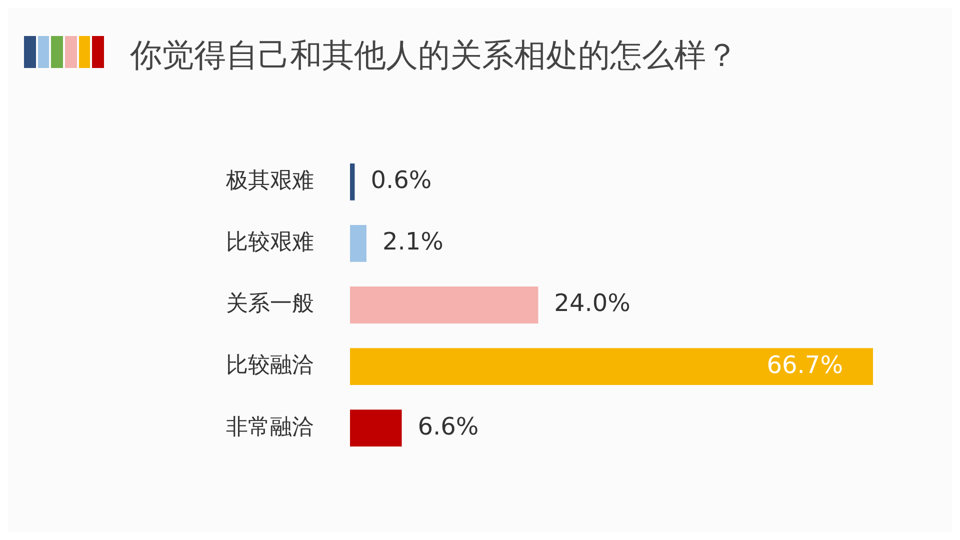  Describe the element at coordinates (592, 303) in the screenshot. I see `data-label: 24.0%` at that location.